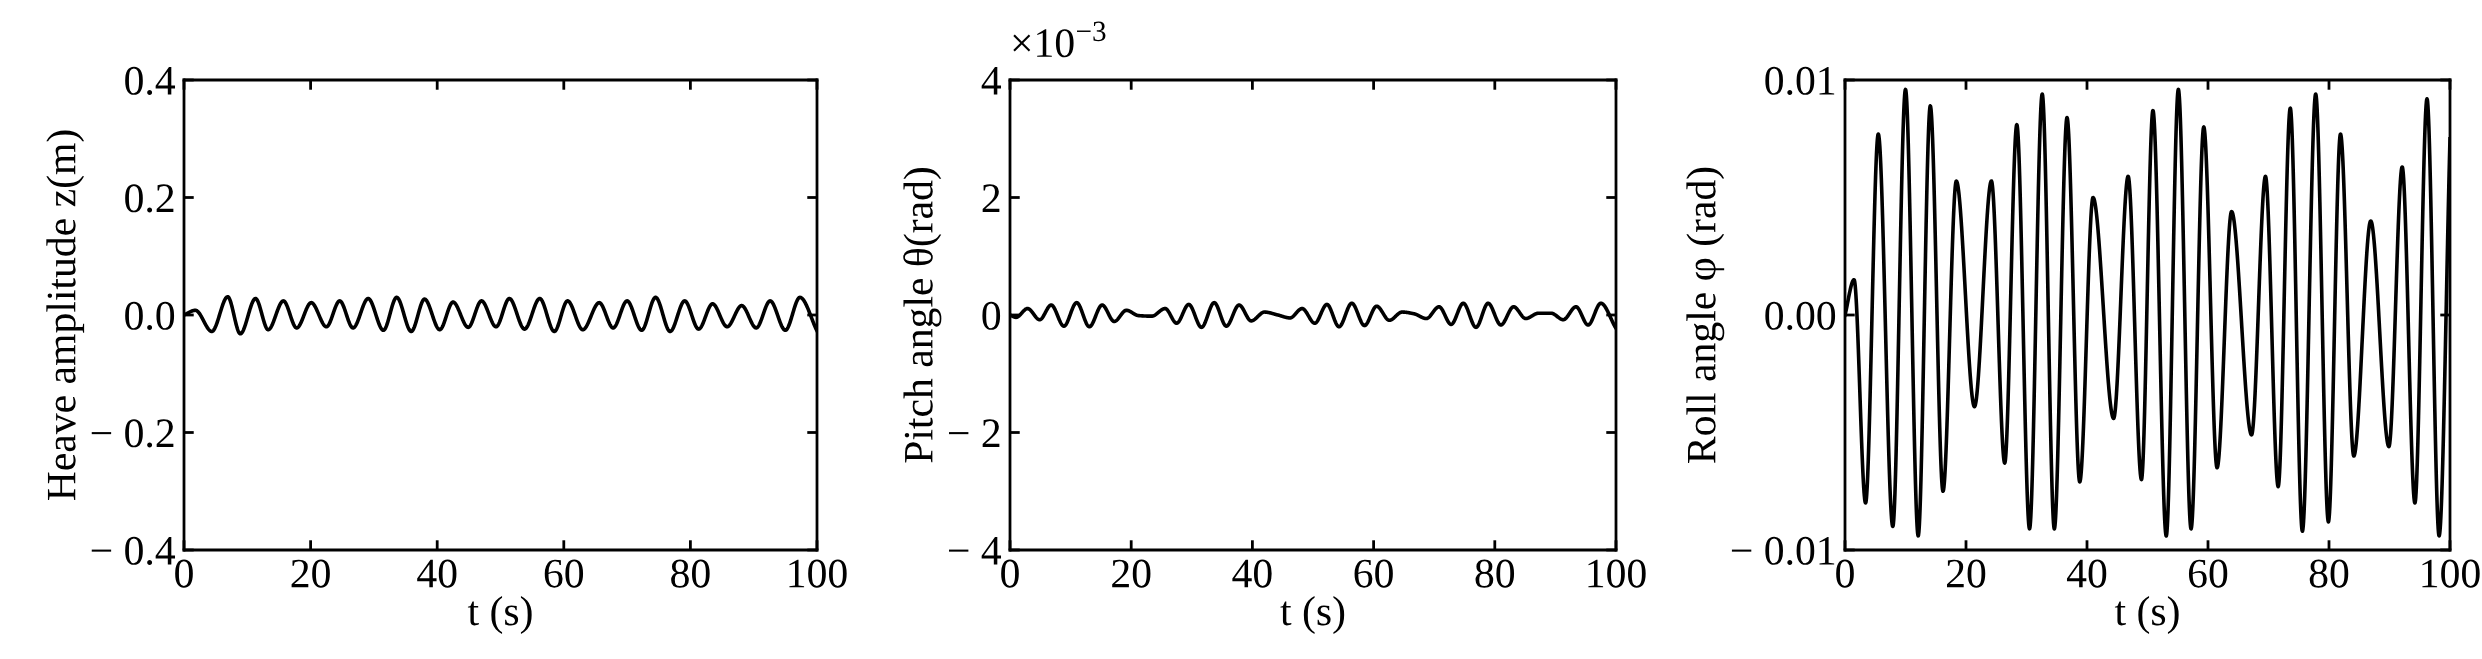 The image size is (2482, 659). Describe the element at coordinates (132, 433) in the screenshot. I see `y-tick-label: − 0.2` at that location.